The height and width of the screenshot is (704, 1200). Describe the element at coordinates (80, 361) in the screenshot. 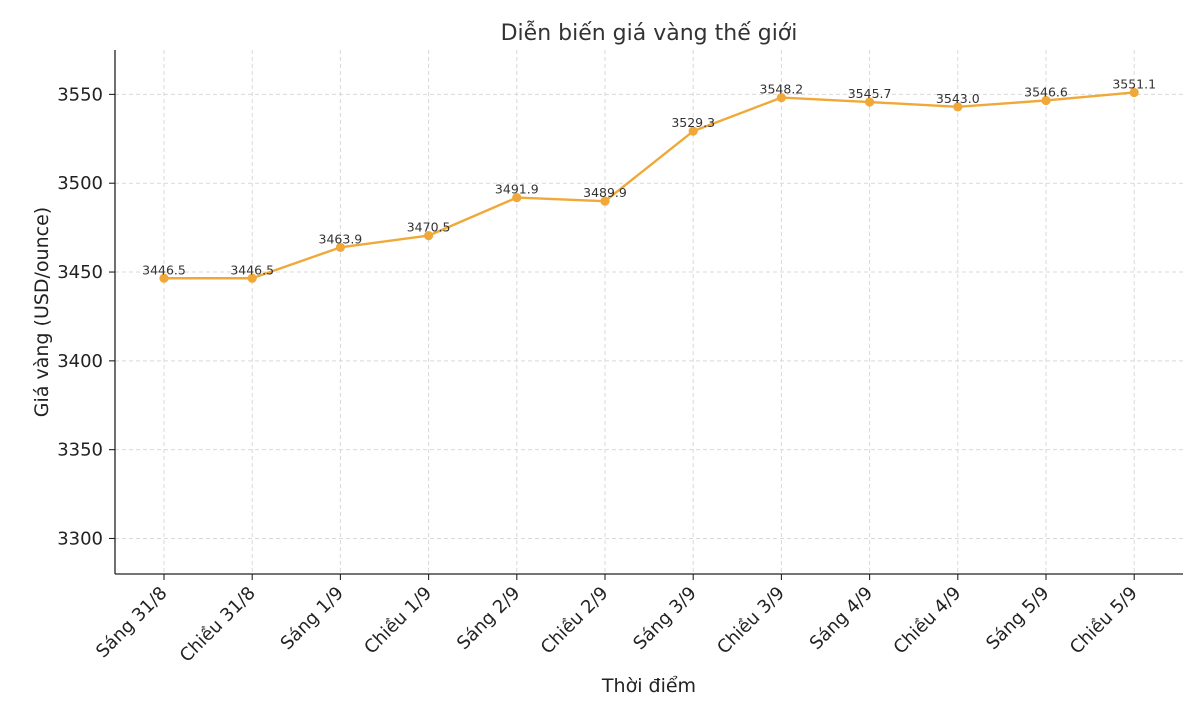

I see `y-tick-label: 3400` at that location.